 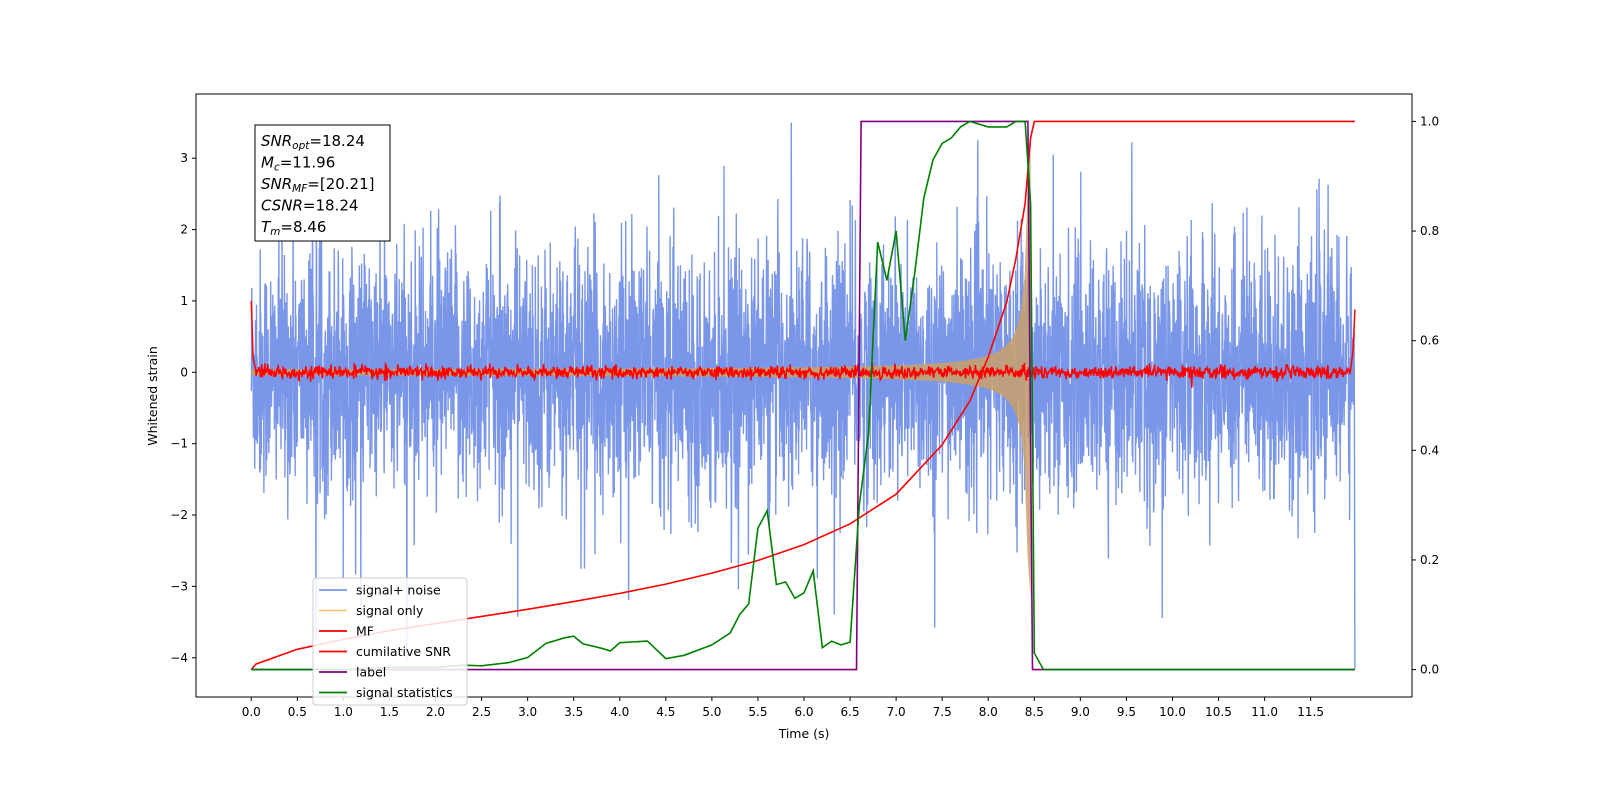 What do you see at coordinates (251, 712) in the screenshot?
I see `x-tick-label: 0.0` at bounding box center [251, 712].